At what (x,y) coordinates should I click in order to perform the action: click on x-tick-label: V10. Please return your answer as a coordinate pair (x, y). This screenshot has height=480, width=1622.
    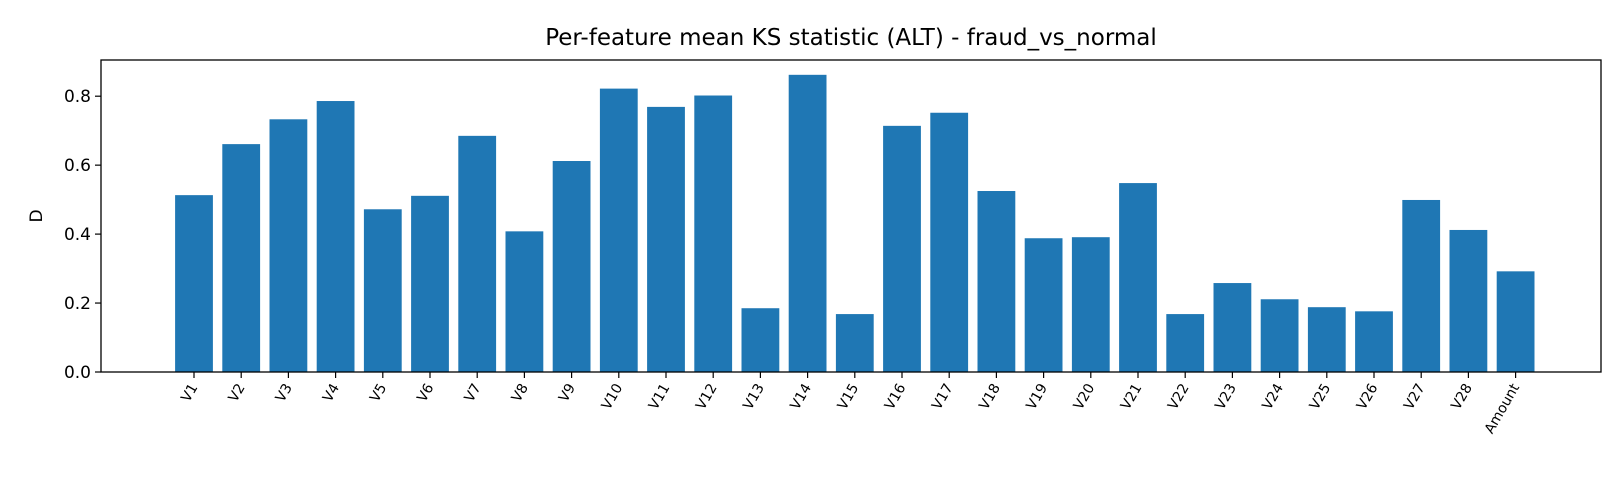
    Looking at the image, I should click on (613, 397).